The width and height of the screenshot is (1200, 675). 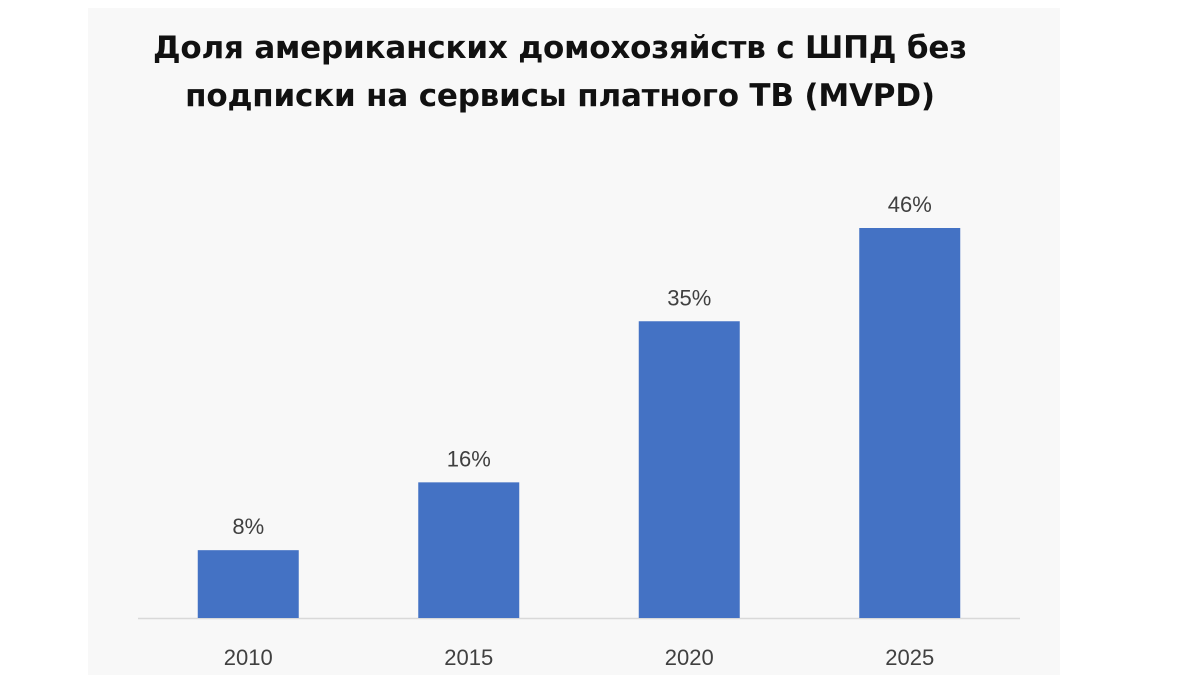 I want to click on x-tick-label-2025: 2025, so click(x=909, y=657).